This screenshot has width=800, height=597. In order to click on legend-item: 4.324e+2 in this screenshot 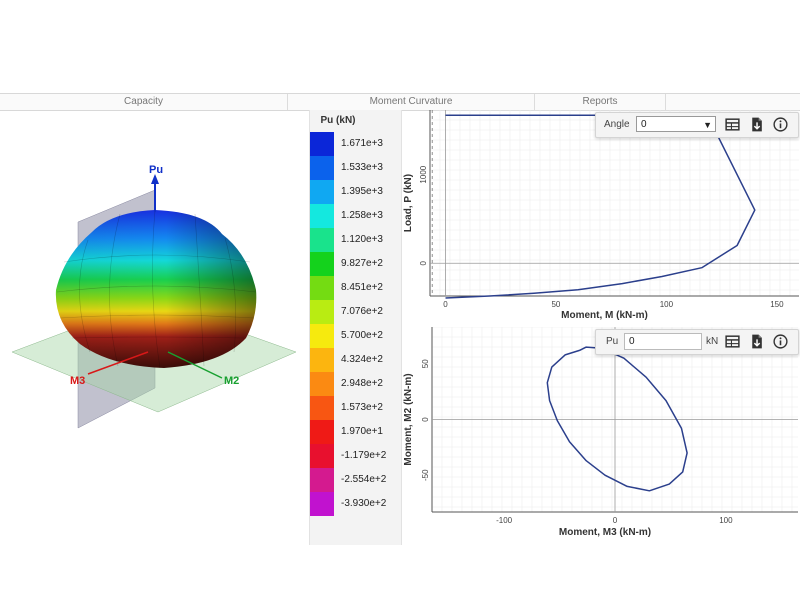, I will do `click(355, 360)`.